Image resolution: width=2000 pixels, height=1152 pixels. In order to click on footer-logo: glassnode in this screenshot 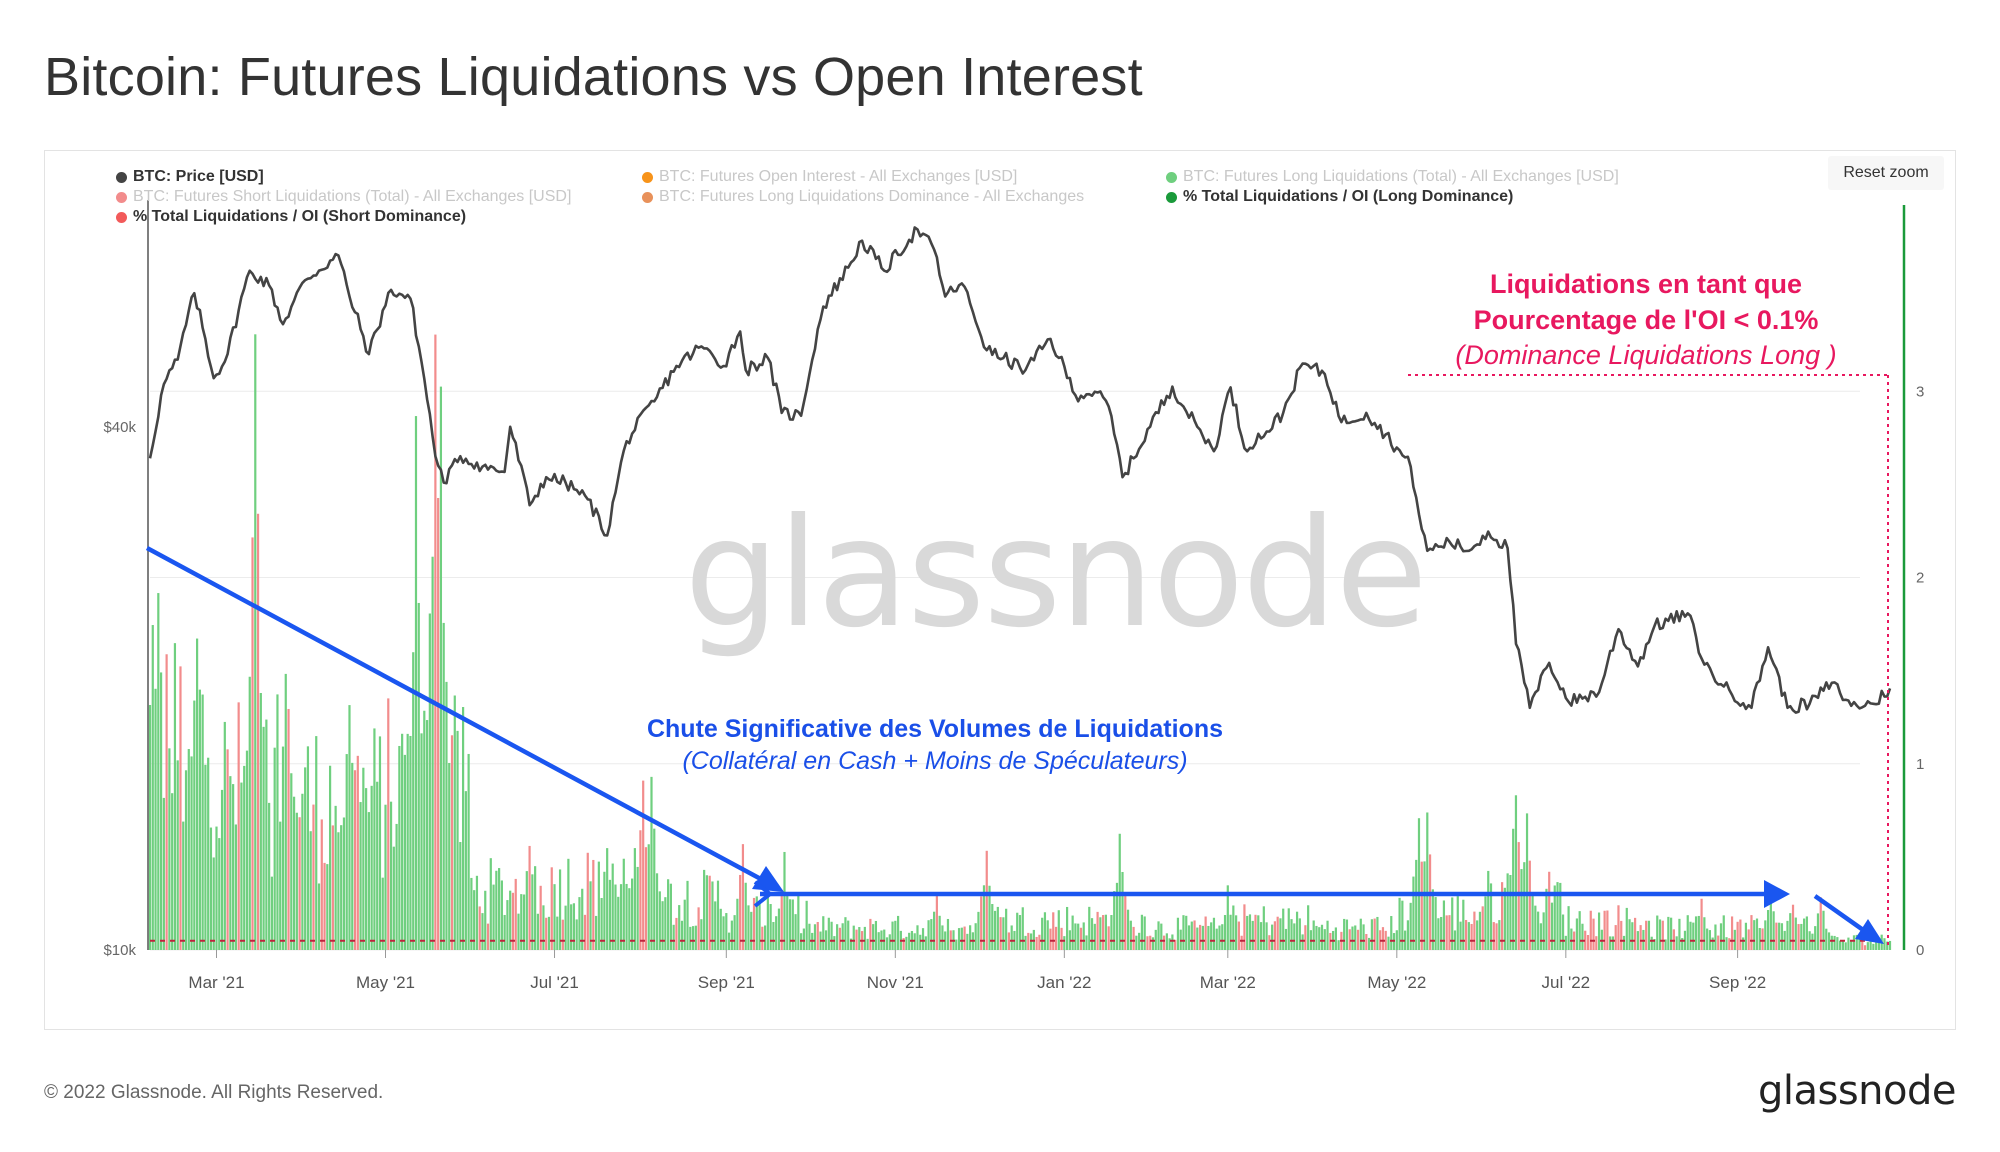, I will do `click(1857, 1091)`.